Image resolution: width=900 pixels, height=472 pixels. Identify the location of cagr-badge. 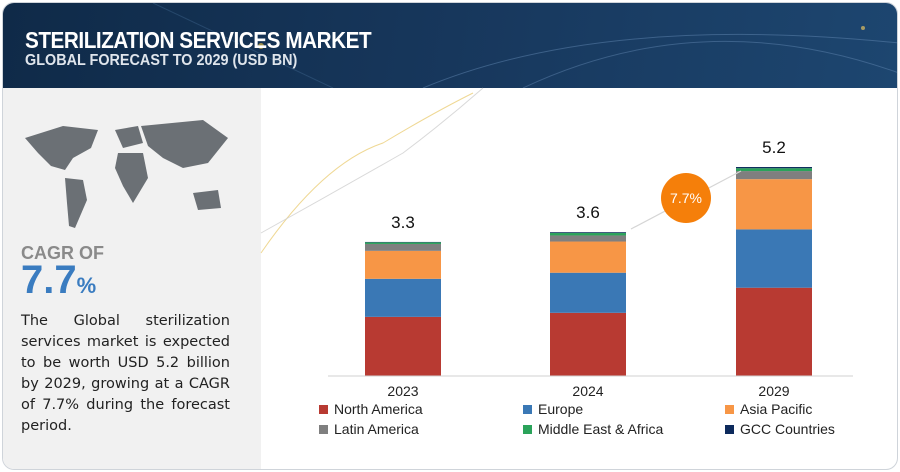
(686, 198).